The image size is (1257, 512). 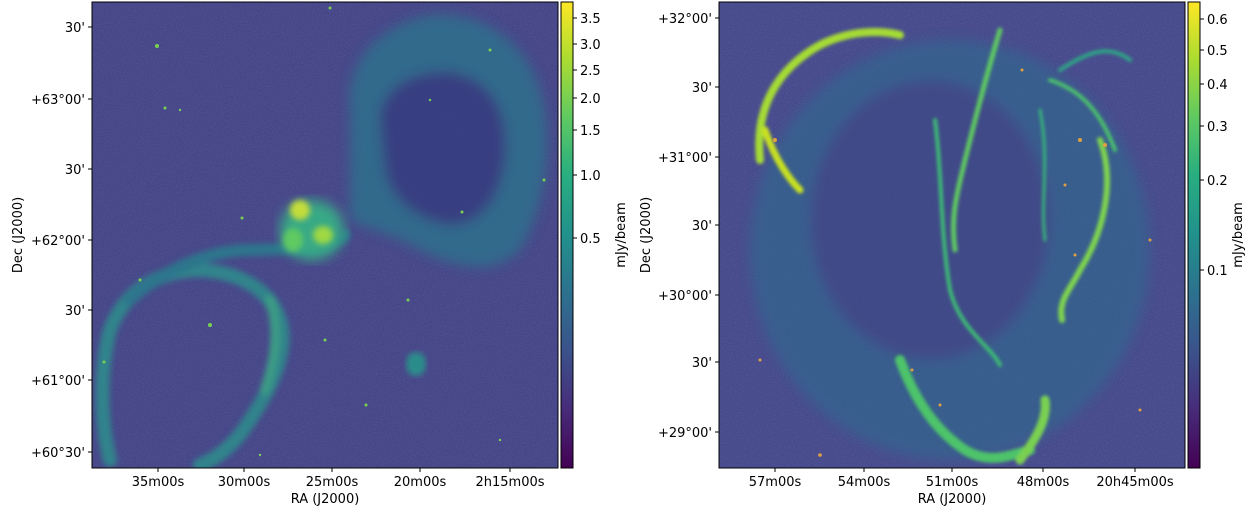 What do you see at coordinates (1217, 271) in the screenshot?
I see `colorbar-tick-label: 0.1` at bounding box center [1217, 271].